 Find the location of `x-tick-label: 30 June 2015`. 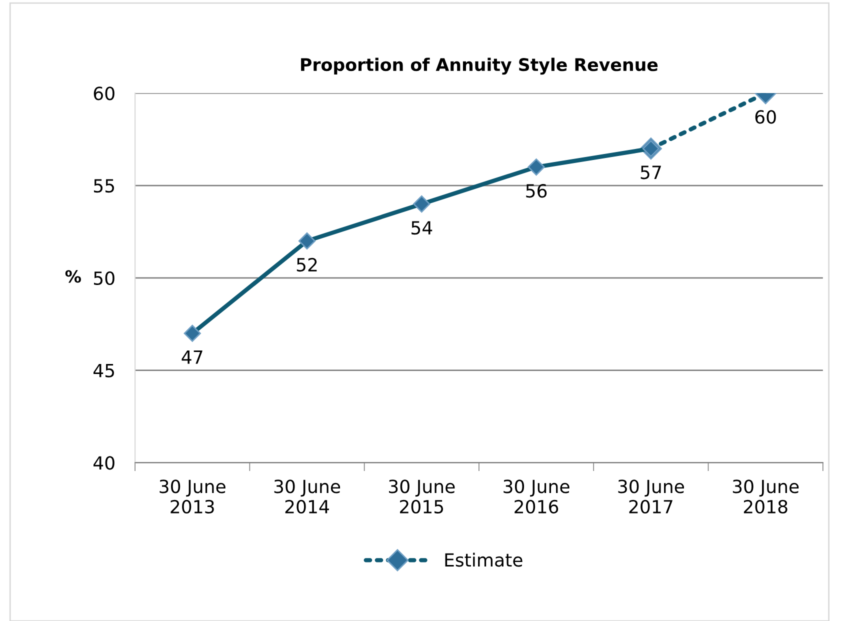

x-tick-label: 30 June 2015 is located at coordinates (422, 497).